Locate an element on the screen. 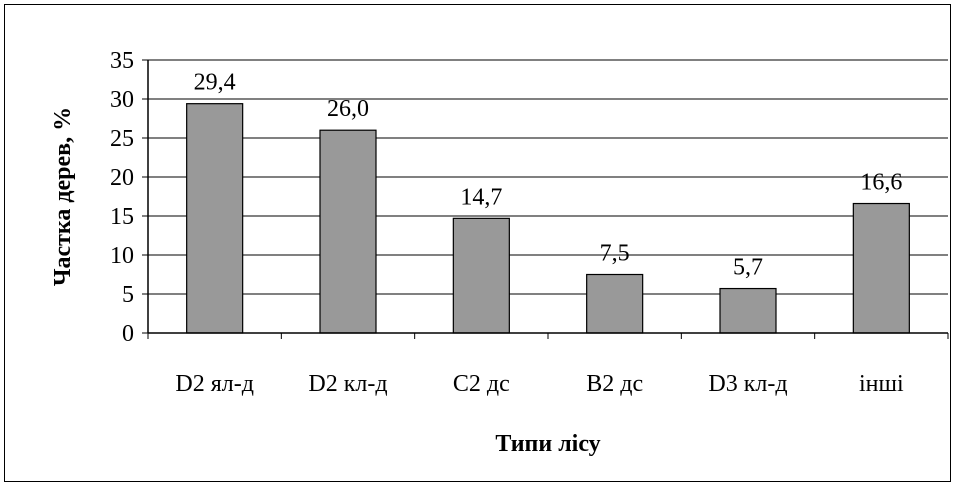 The width and height of the screenshot is (957, 488). data-label: 5,7 is located at coordinates (748, 268).